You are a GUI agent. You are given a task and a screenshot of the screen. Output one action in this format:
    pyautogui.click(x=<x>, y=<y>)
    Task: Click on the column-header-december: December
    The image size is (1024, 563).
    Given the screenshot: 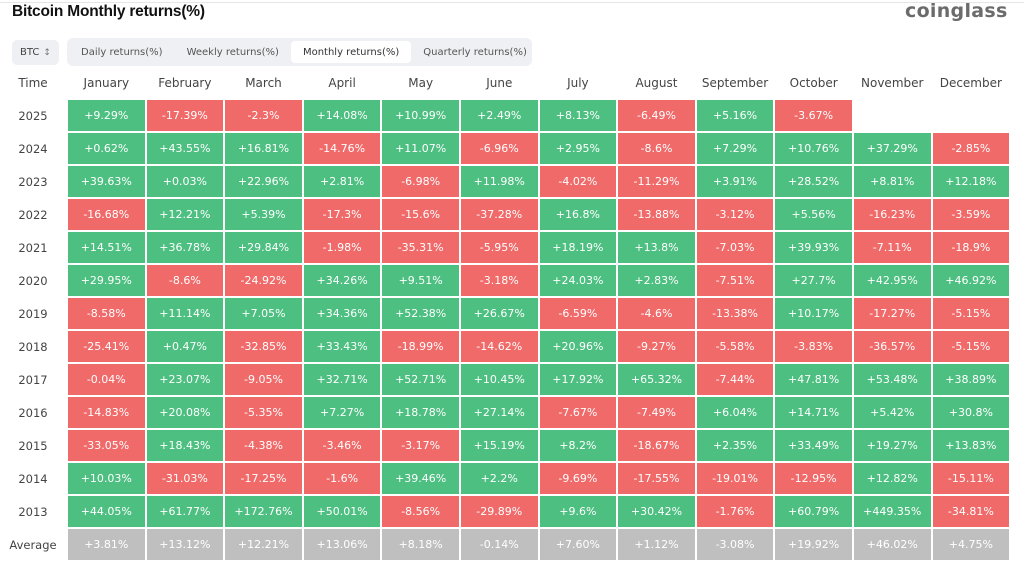 What is the action you would take?
    pyautogui.click(x=970, y=82)
    